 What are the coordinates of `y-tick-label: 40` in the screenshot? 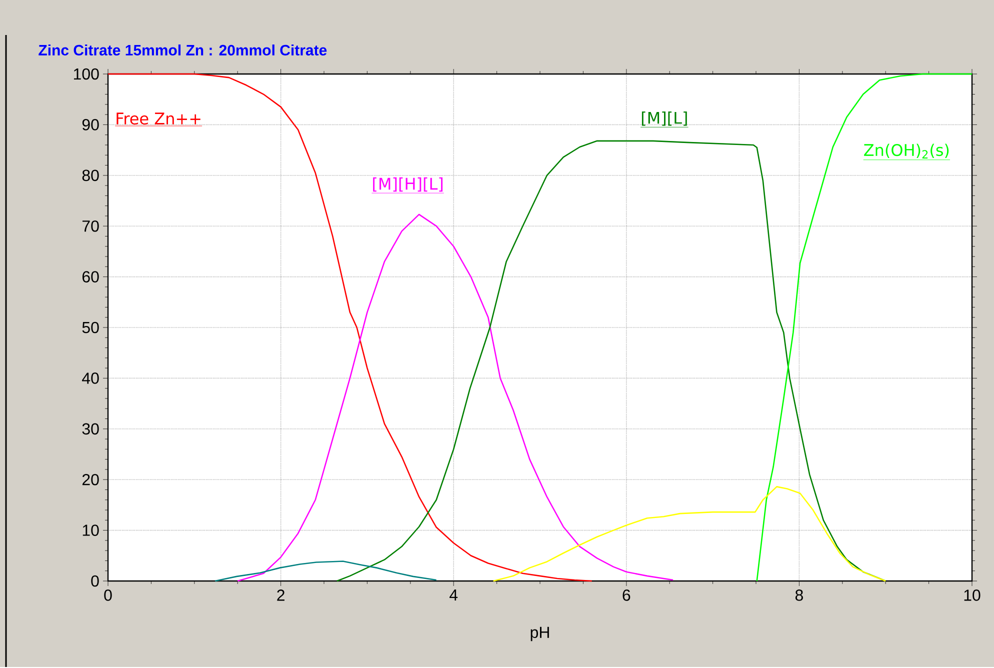 It's located at (90, 378).